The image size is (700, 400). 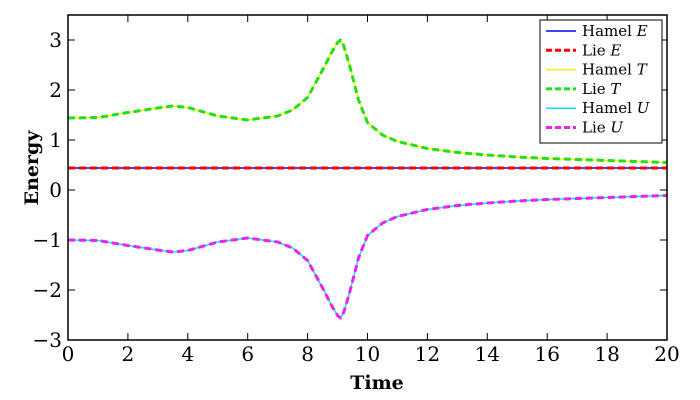 What do you see at coordinates (615, 31) in the screenshot?
I see `legend-entry: Hamel E` at bounding box center [615, 31].